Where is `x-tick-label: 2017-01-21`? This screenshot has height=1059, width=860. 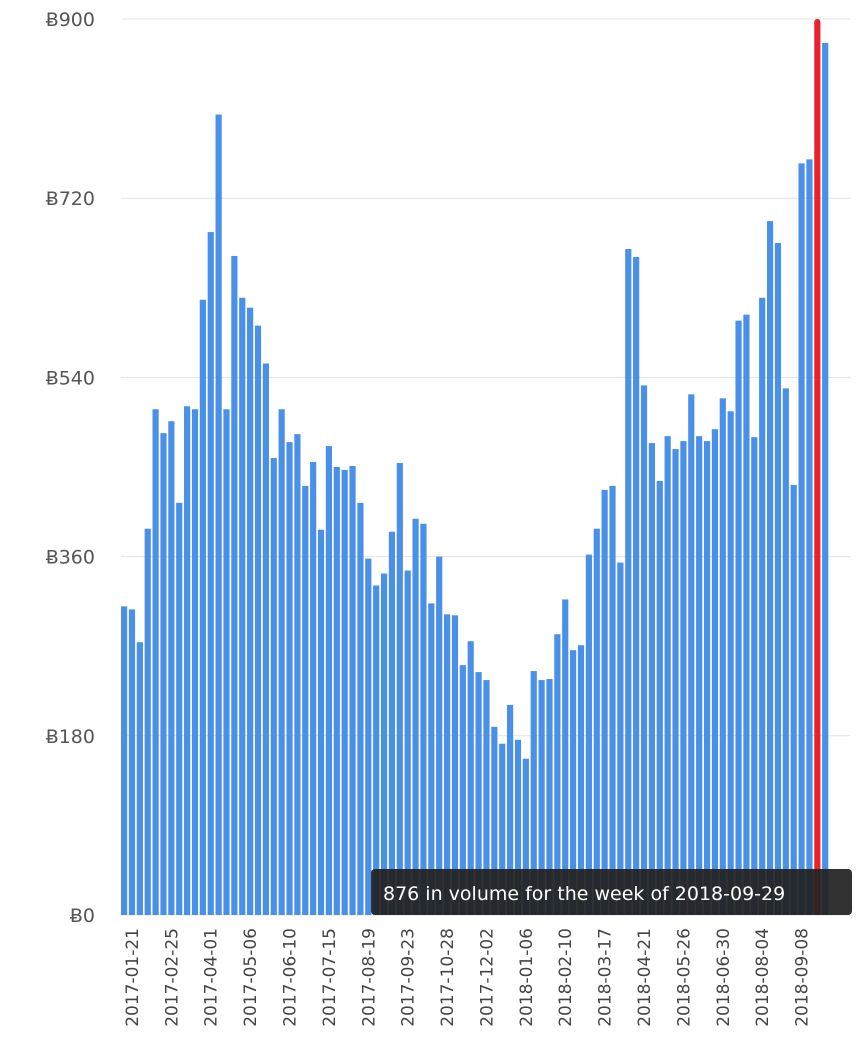
x-tick-label: 2017-01-21 is located at coordinates (133, 977).